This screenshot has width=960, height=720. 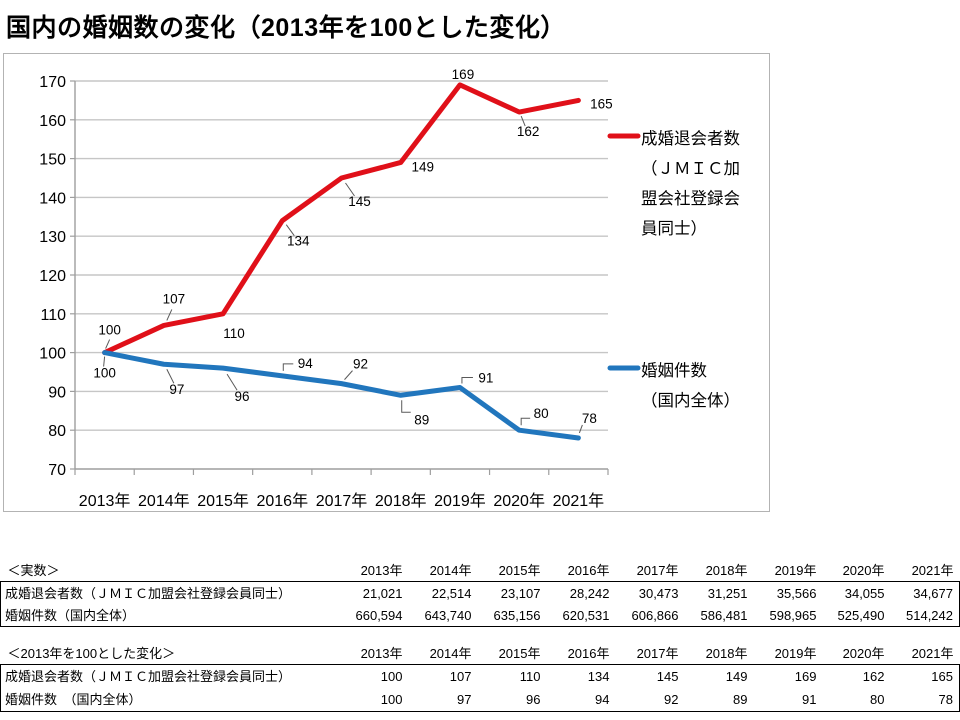 I want to click on x-axis-label: 2020年, so click(x=519, y=501).